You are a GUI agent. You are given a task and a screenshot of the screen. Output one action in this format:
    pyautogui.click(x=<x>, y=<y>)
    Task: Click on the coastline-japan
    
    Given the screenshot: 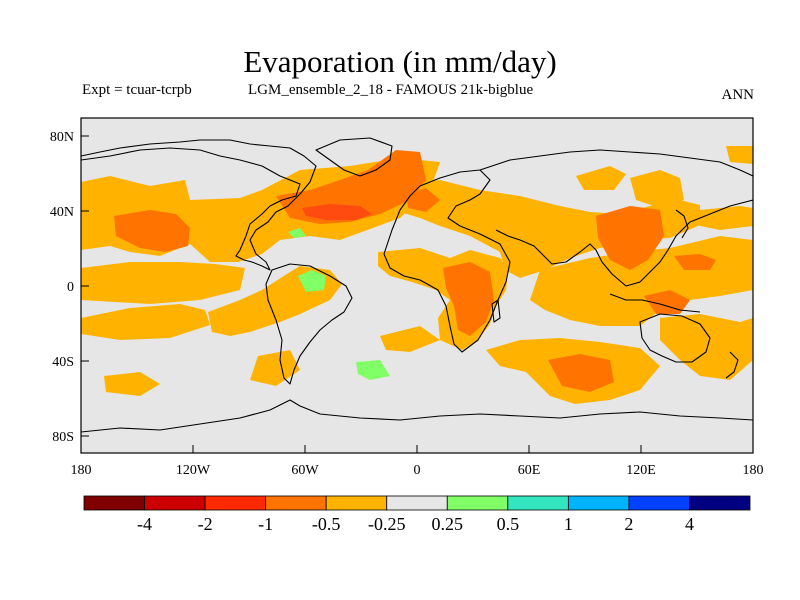 What is the action you would take?
    pyautogui.click(x=682, y=224)
    